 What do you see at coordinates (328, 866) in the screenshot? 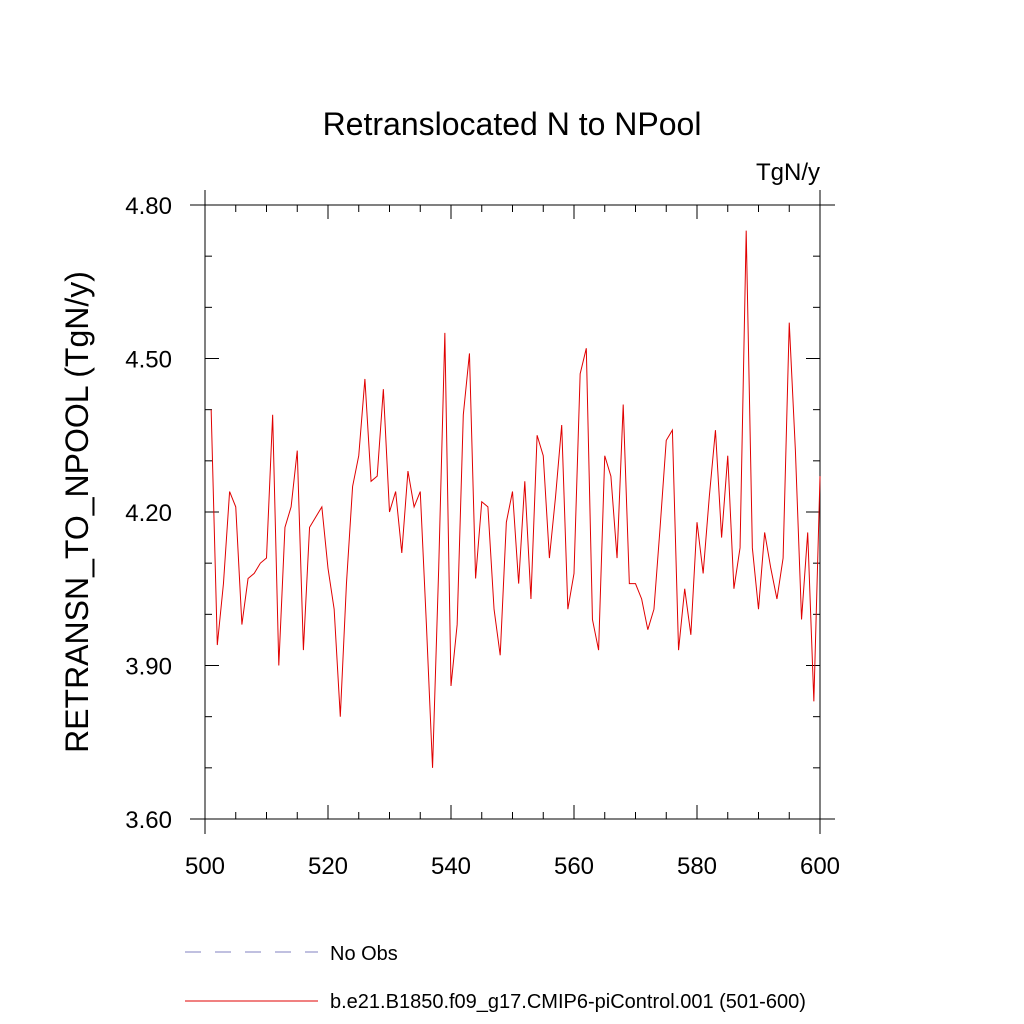
I see `x-tick-label: 520` at bounding box center [328, 866].